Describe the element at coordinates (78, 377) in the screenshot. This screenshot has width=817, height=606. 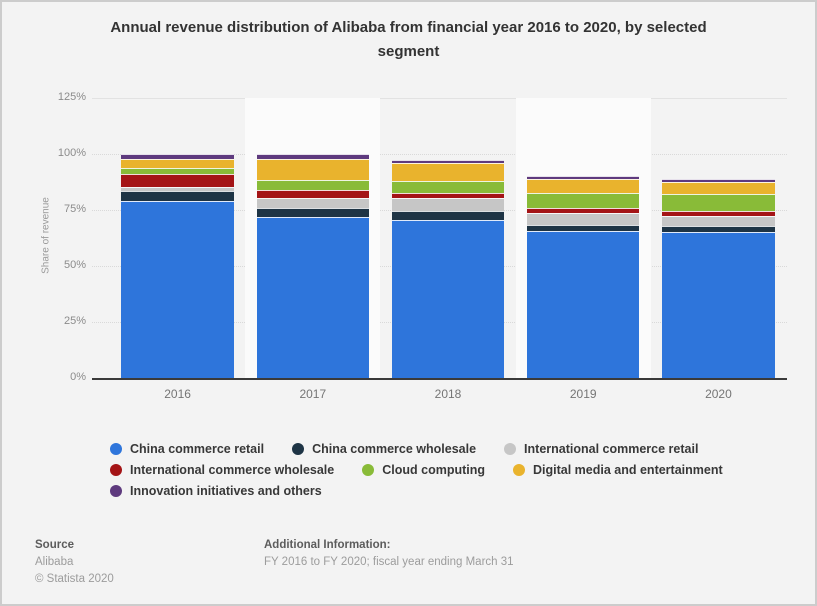
I see `y-tick-label-0: 0%` at that location.